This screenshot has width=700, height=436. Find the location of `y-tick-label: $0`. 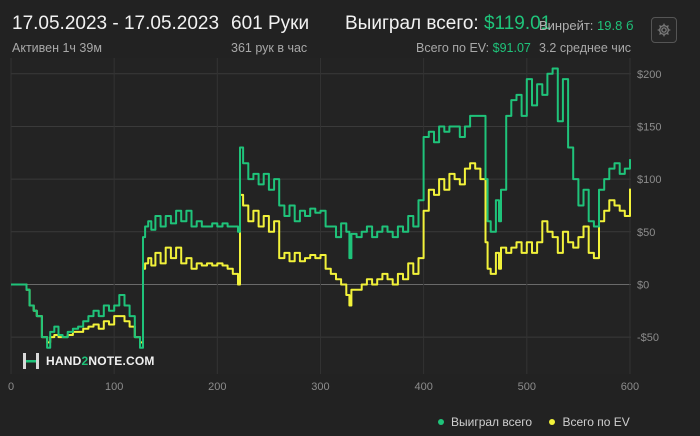

y-tick-label: $0 is located at coordinates (643, 285).